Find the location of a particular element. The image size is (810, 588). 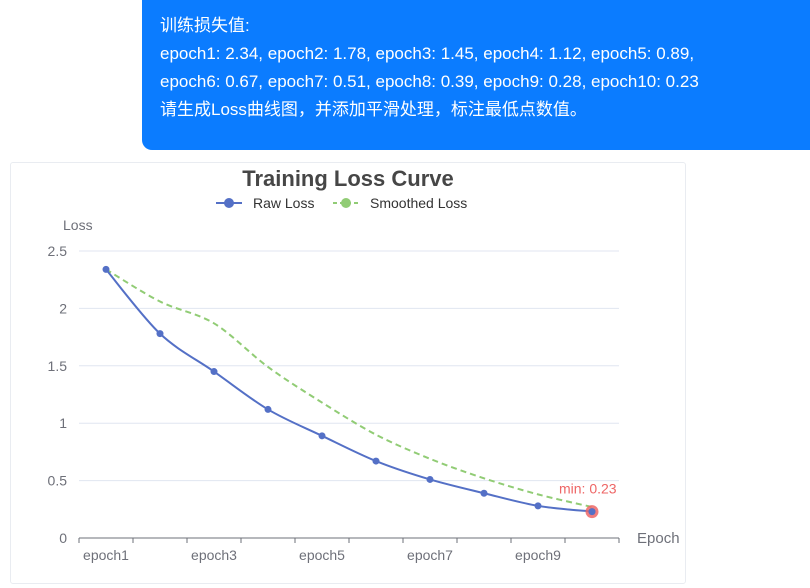

message-line-1: 训练损失值: is located at coordinates (205, 25).